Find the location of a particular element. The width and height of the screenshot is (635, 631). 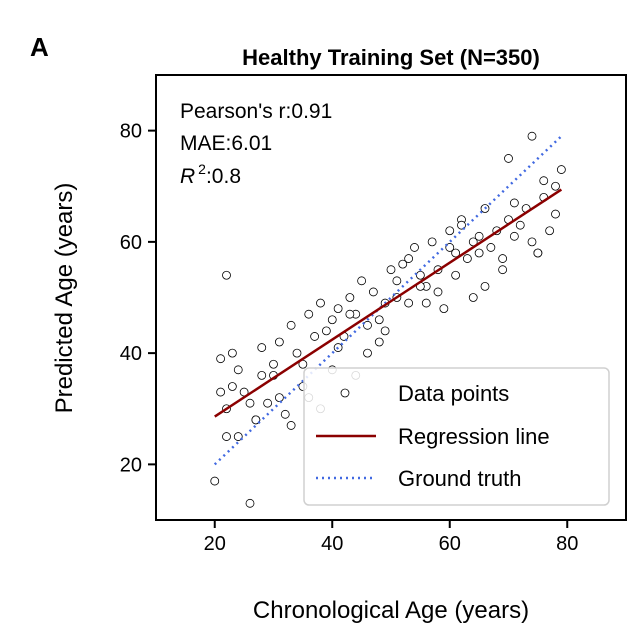

stats-annotation: Pearson's r:0.91 MAE:6.01 R 2:0.8 is located at coordinates (256, 144).